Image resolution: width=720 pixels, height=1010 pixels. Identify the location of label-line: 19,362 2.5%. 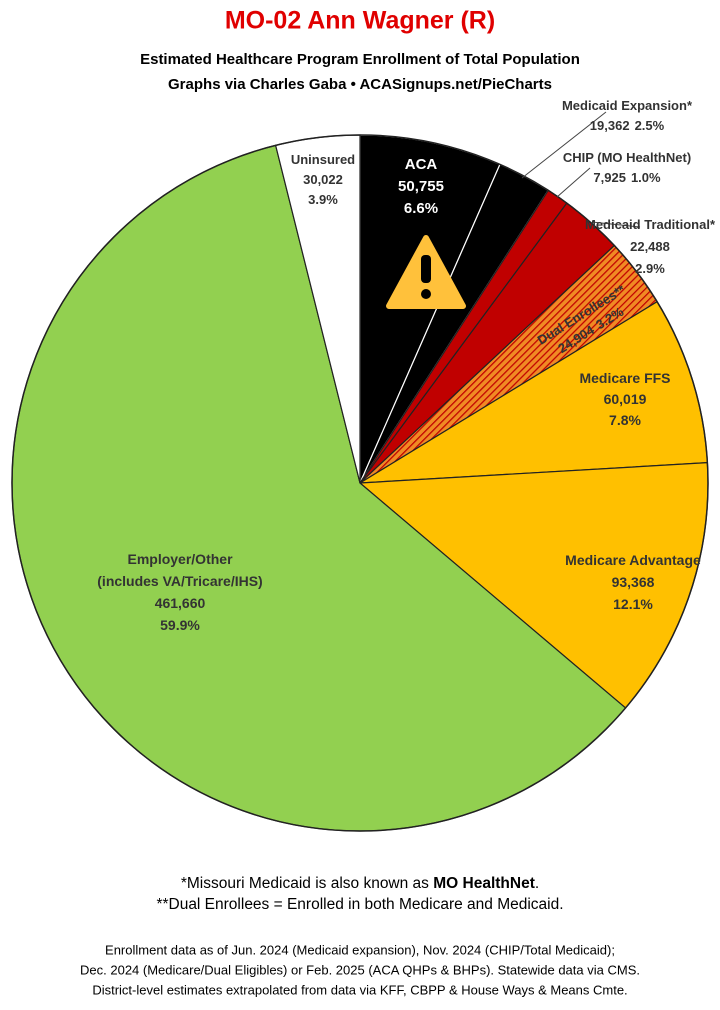
(627, 125).